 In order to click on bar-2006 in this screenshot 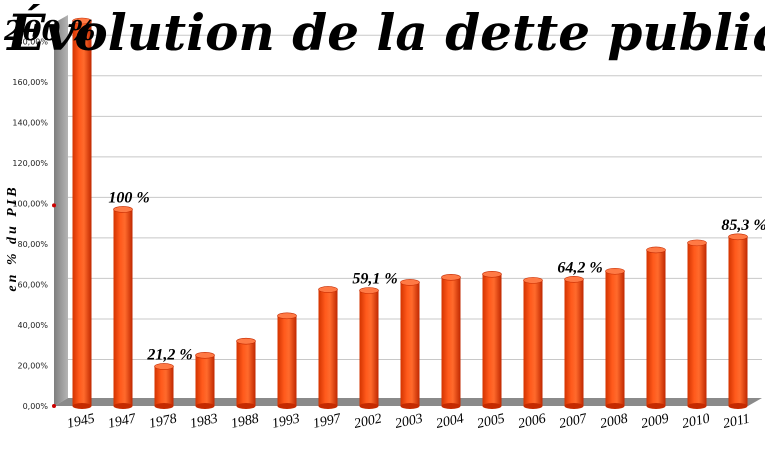, I will do `click(533, 343)`.